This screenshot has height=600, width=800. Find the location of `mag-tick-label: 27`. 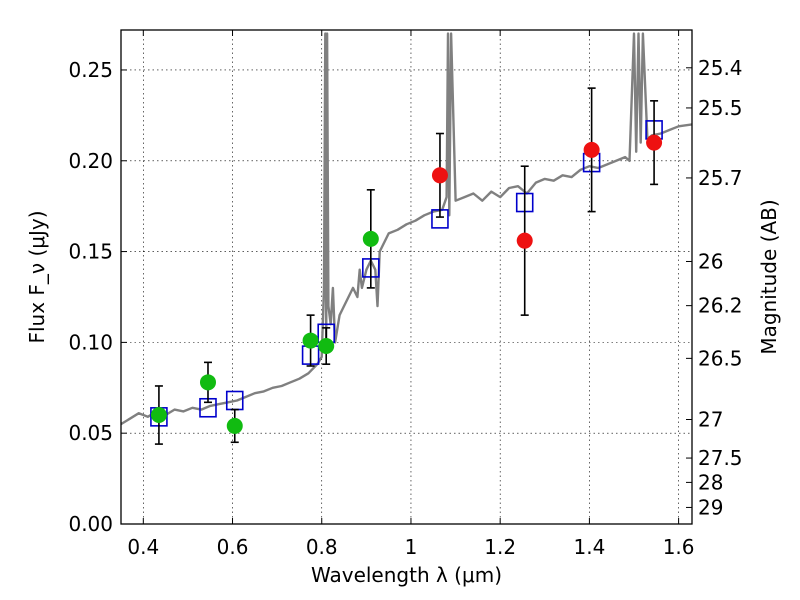

mag-tick-label: 27 is located at coordinates (710, 419).